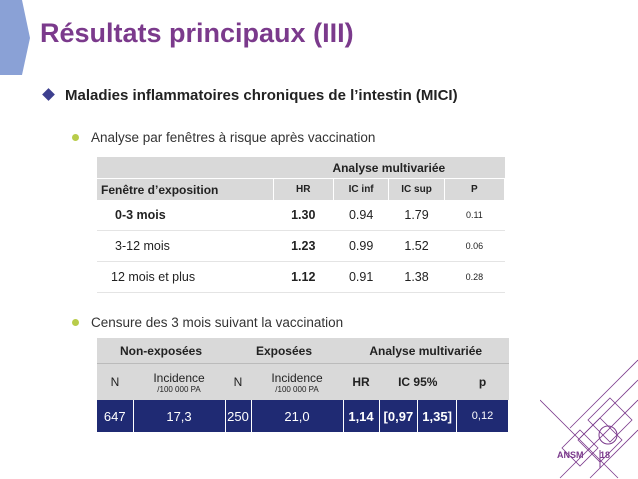 This screenshot has width=638, height=479. I want to click on page-number: 18, so click(605, 455).